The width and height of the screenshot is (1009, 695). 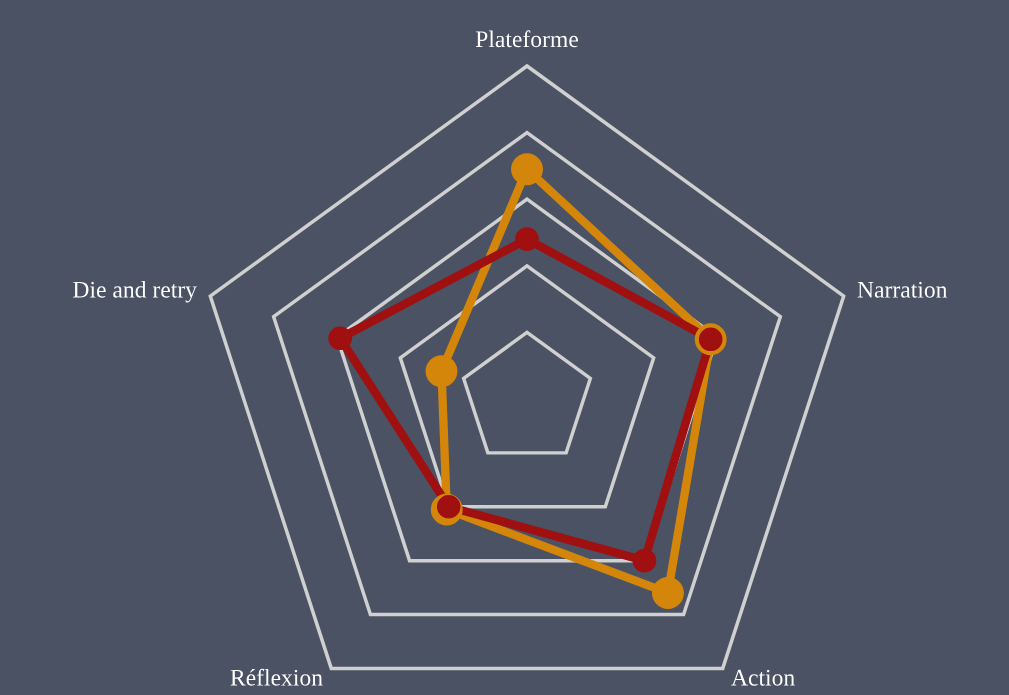 What do you see at coordinates (276, 677) in the screenshot?
I see `spoke-label: Réflexion` at bounding box center [276, 677].